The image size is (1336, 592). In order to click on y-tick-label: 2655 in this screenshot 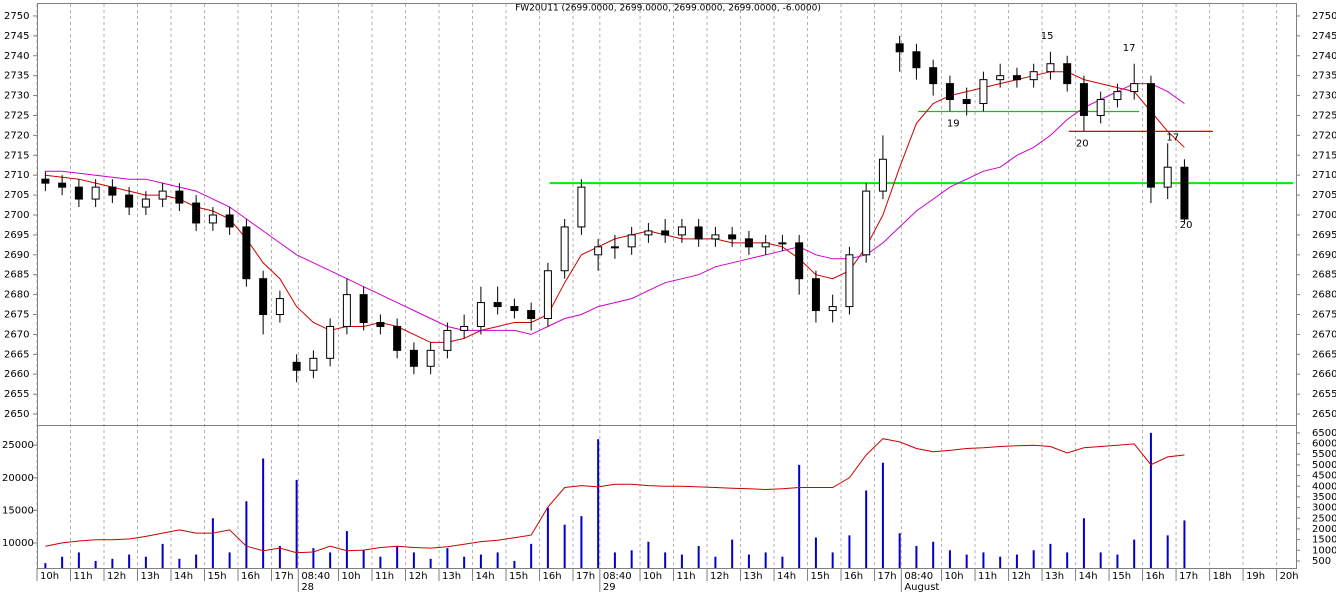, I will do `click(16, 394)`.